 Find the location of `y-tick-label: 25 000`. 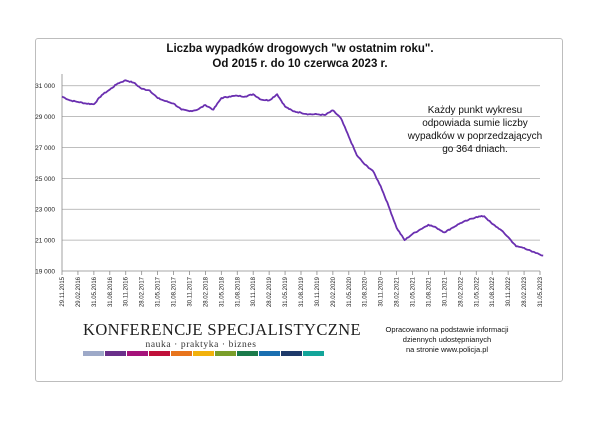

y-tick-label: 25 000 is located at coordinates (45, 179).